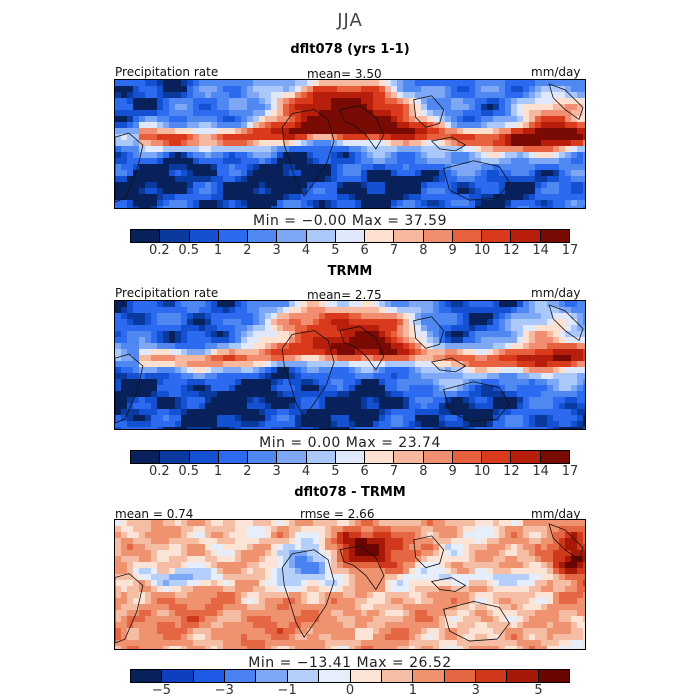  I want to click on panel-1-title: dflt078 (yrs 1-1), so click(350, 49).